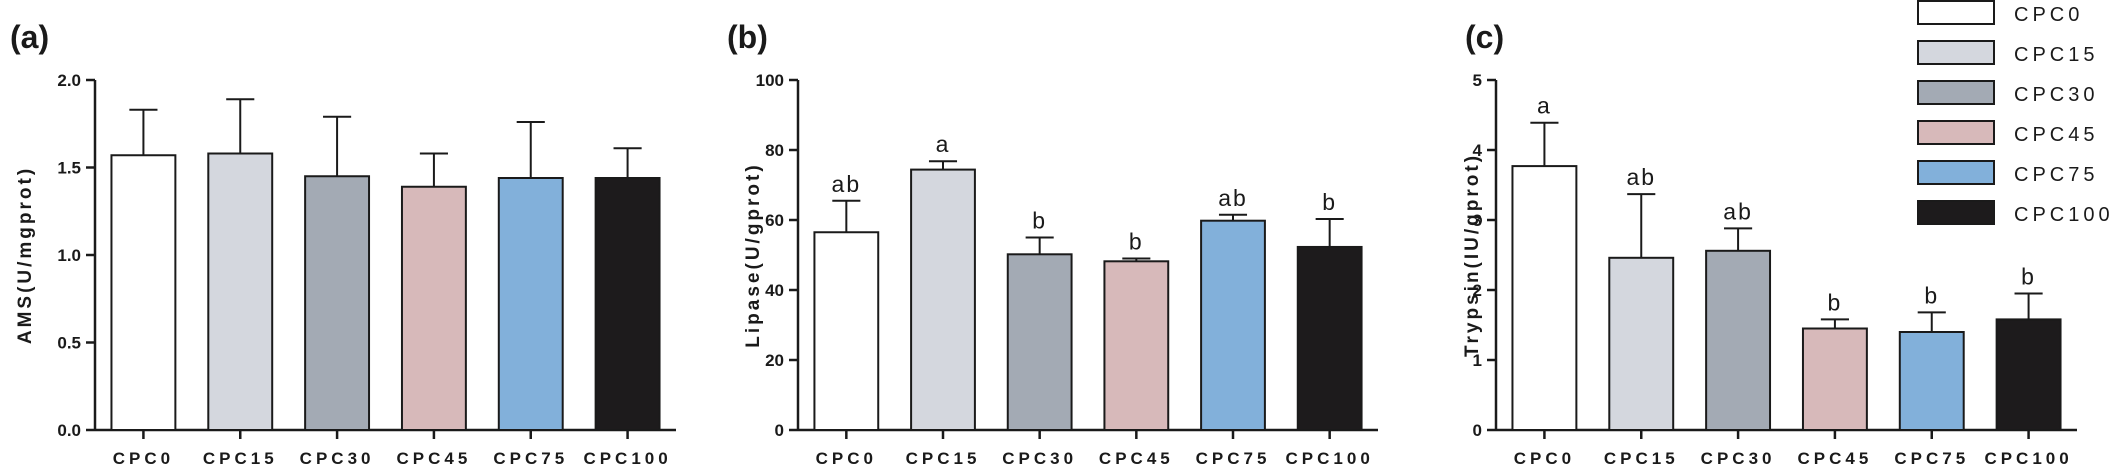 This screenshot has width=2128, height=475. I want to click on legend-label: CPC100, so click(2064, 215).